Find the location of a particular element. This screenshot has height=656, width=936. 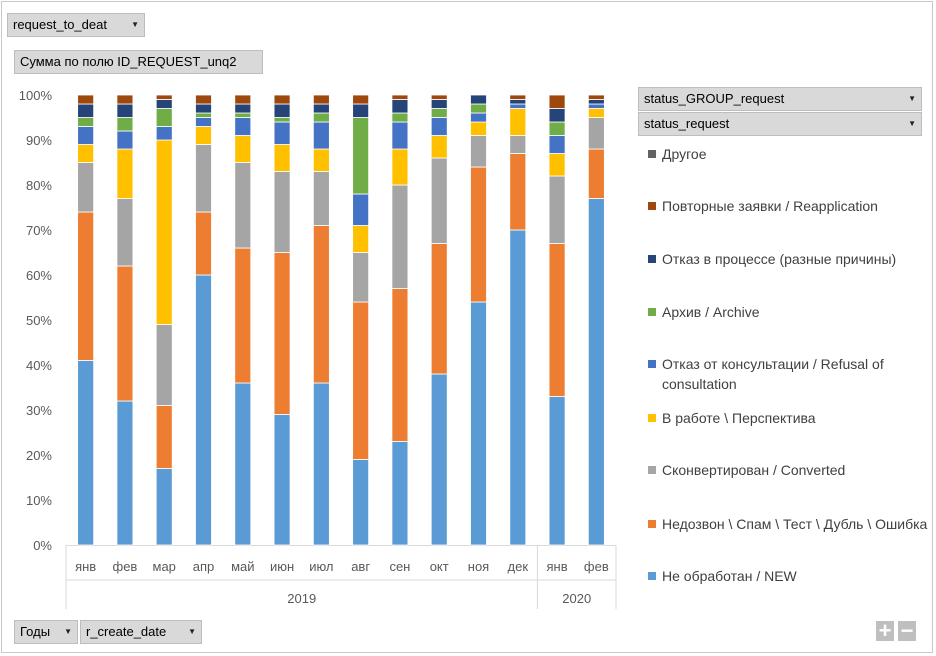

values-field-label: Сумма по полю ID_REQUEST_unq2 is located at coordinates (128, 61).